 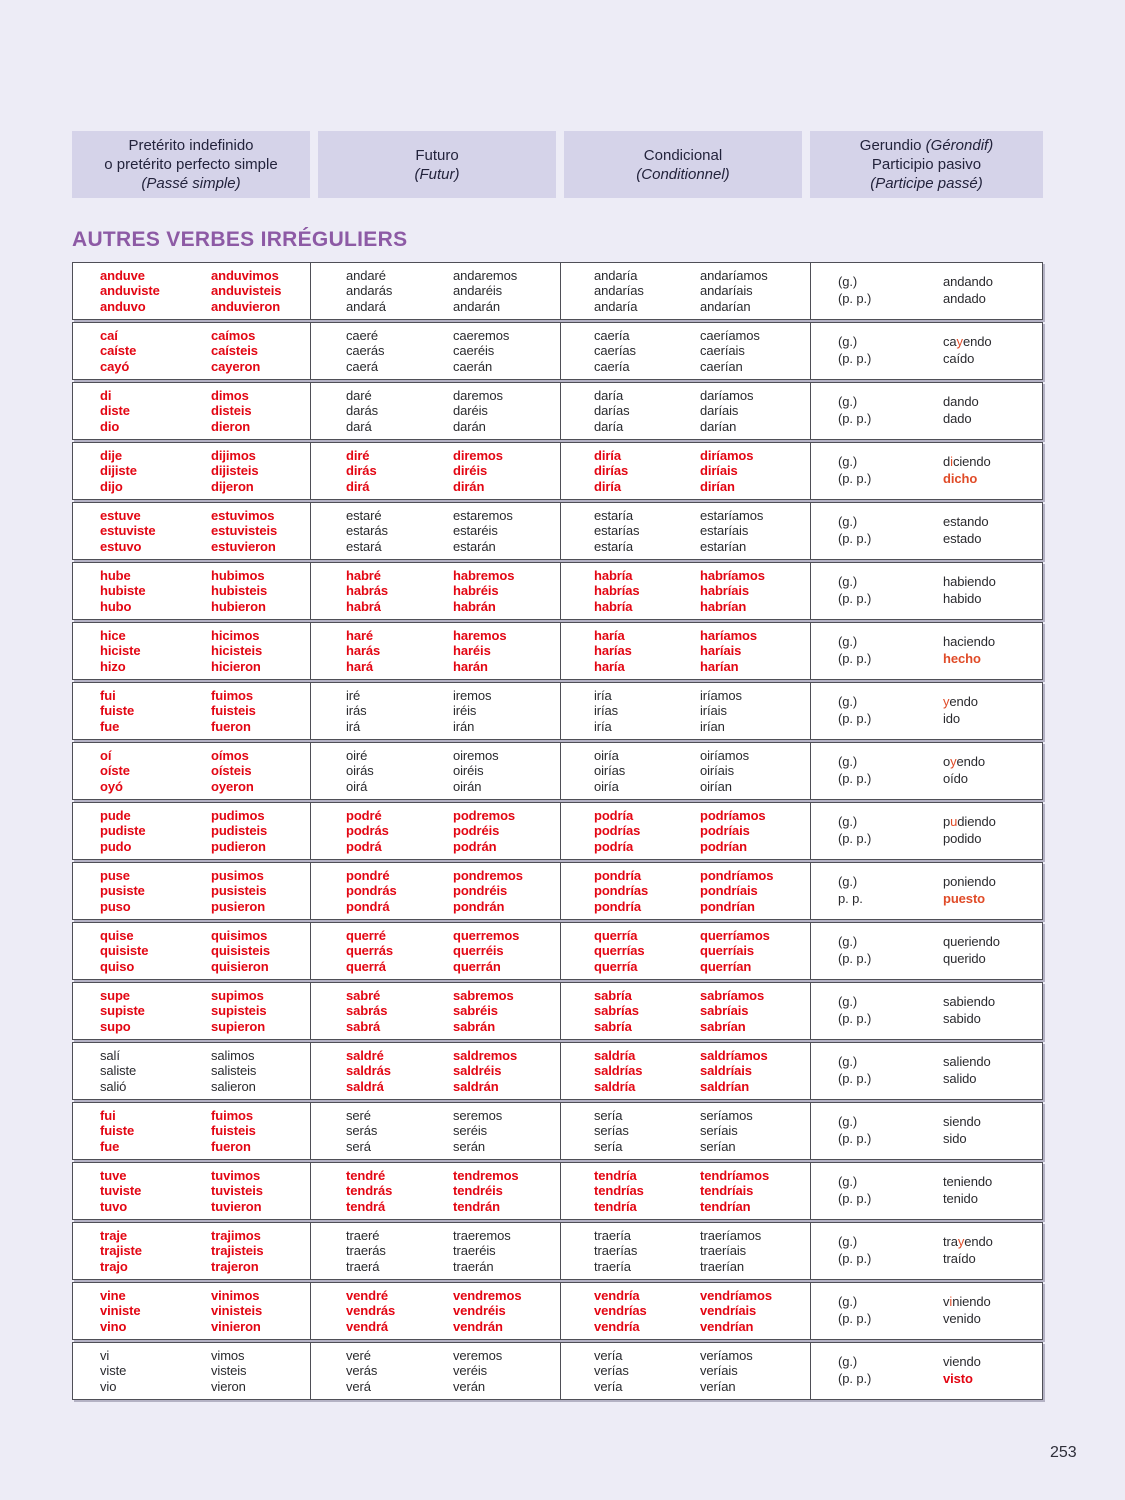 What do you see at coordinates (615, 1086) in the screenshot?
I see `verb-form: saldría` at bounding box center [615, 1086].